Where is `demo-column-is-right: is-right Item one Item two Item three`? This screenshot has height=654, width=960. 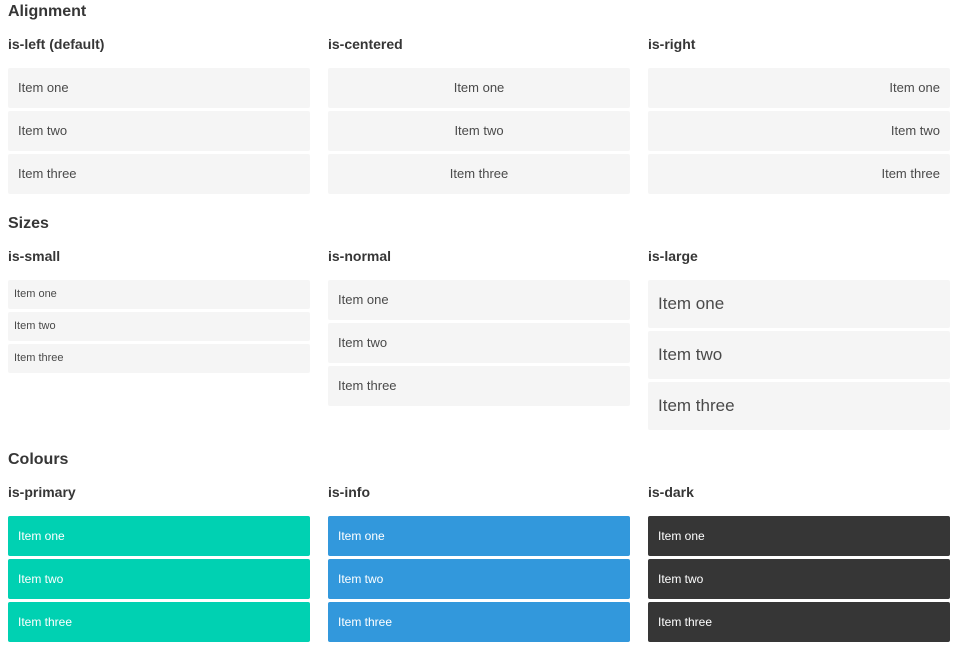
demo-column-is-right: is-right Item one Item two Item three is located at coordinates (799, 115).